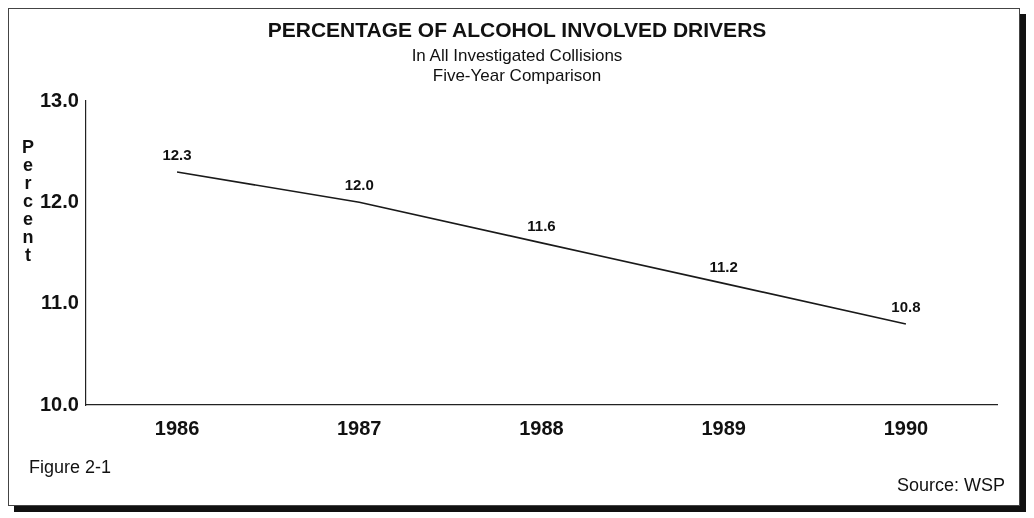 This screenshot has width=1034, height=518. I want to click on y-axis-title: Percent, so click(28, 200).